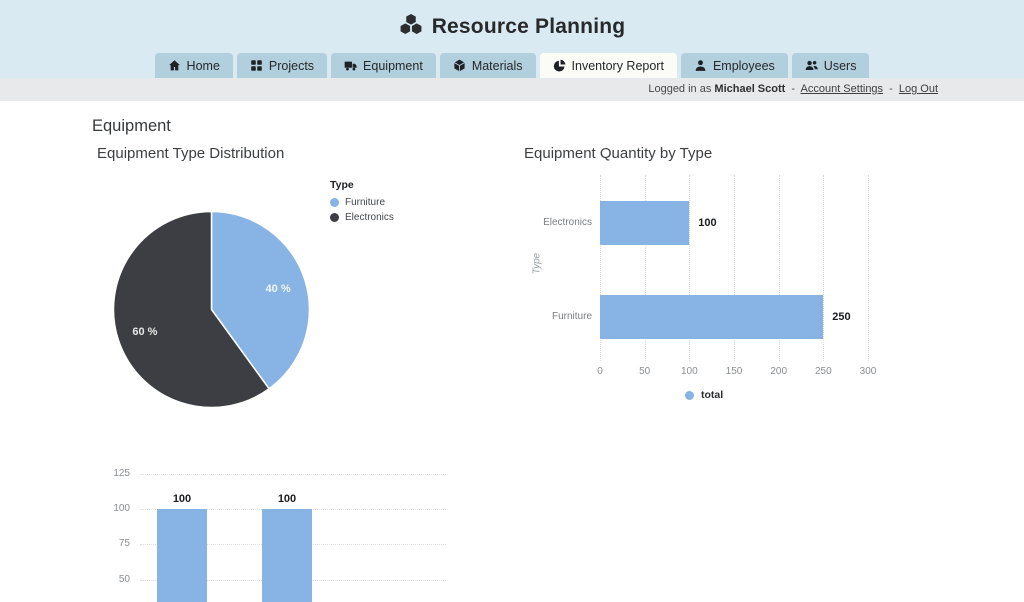 This screenshot has width=1024, height=602. Describe the element at coordinates (537, 263) in the screenshot. I see `y-axis-label: Type` at that location.